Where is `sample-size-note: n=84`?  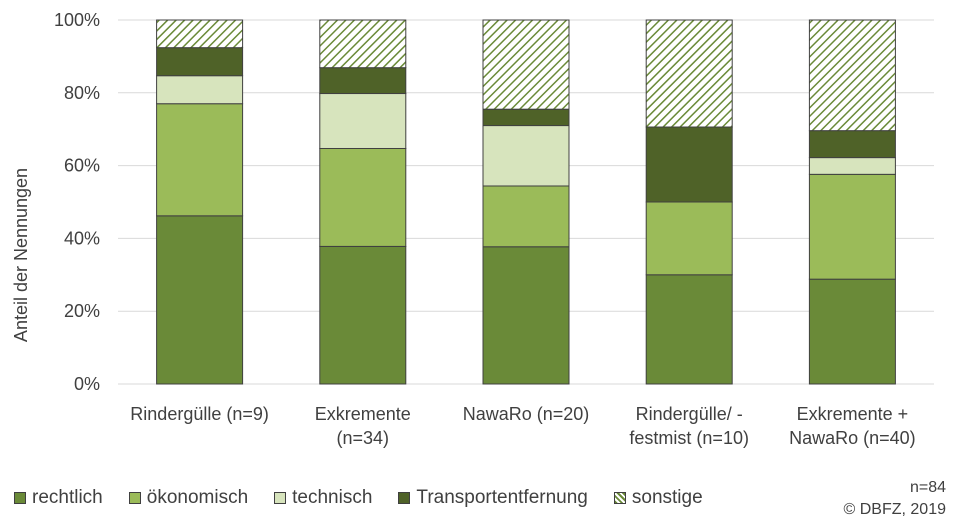 sample-size-note: n=84 is located at coordinates (927, 487).